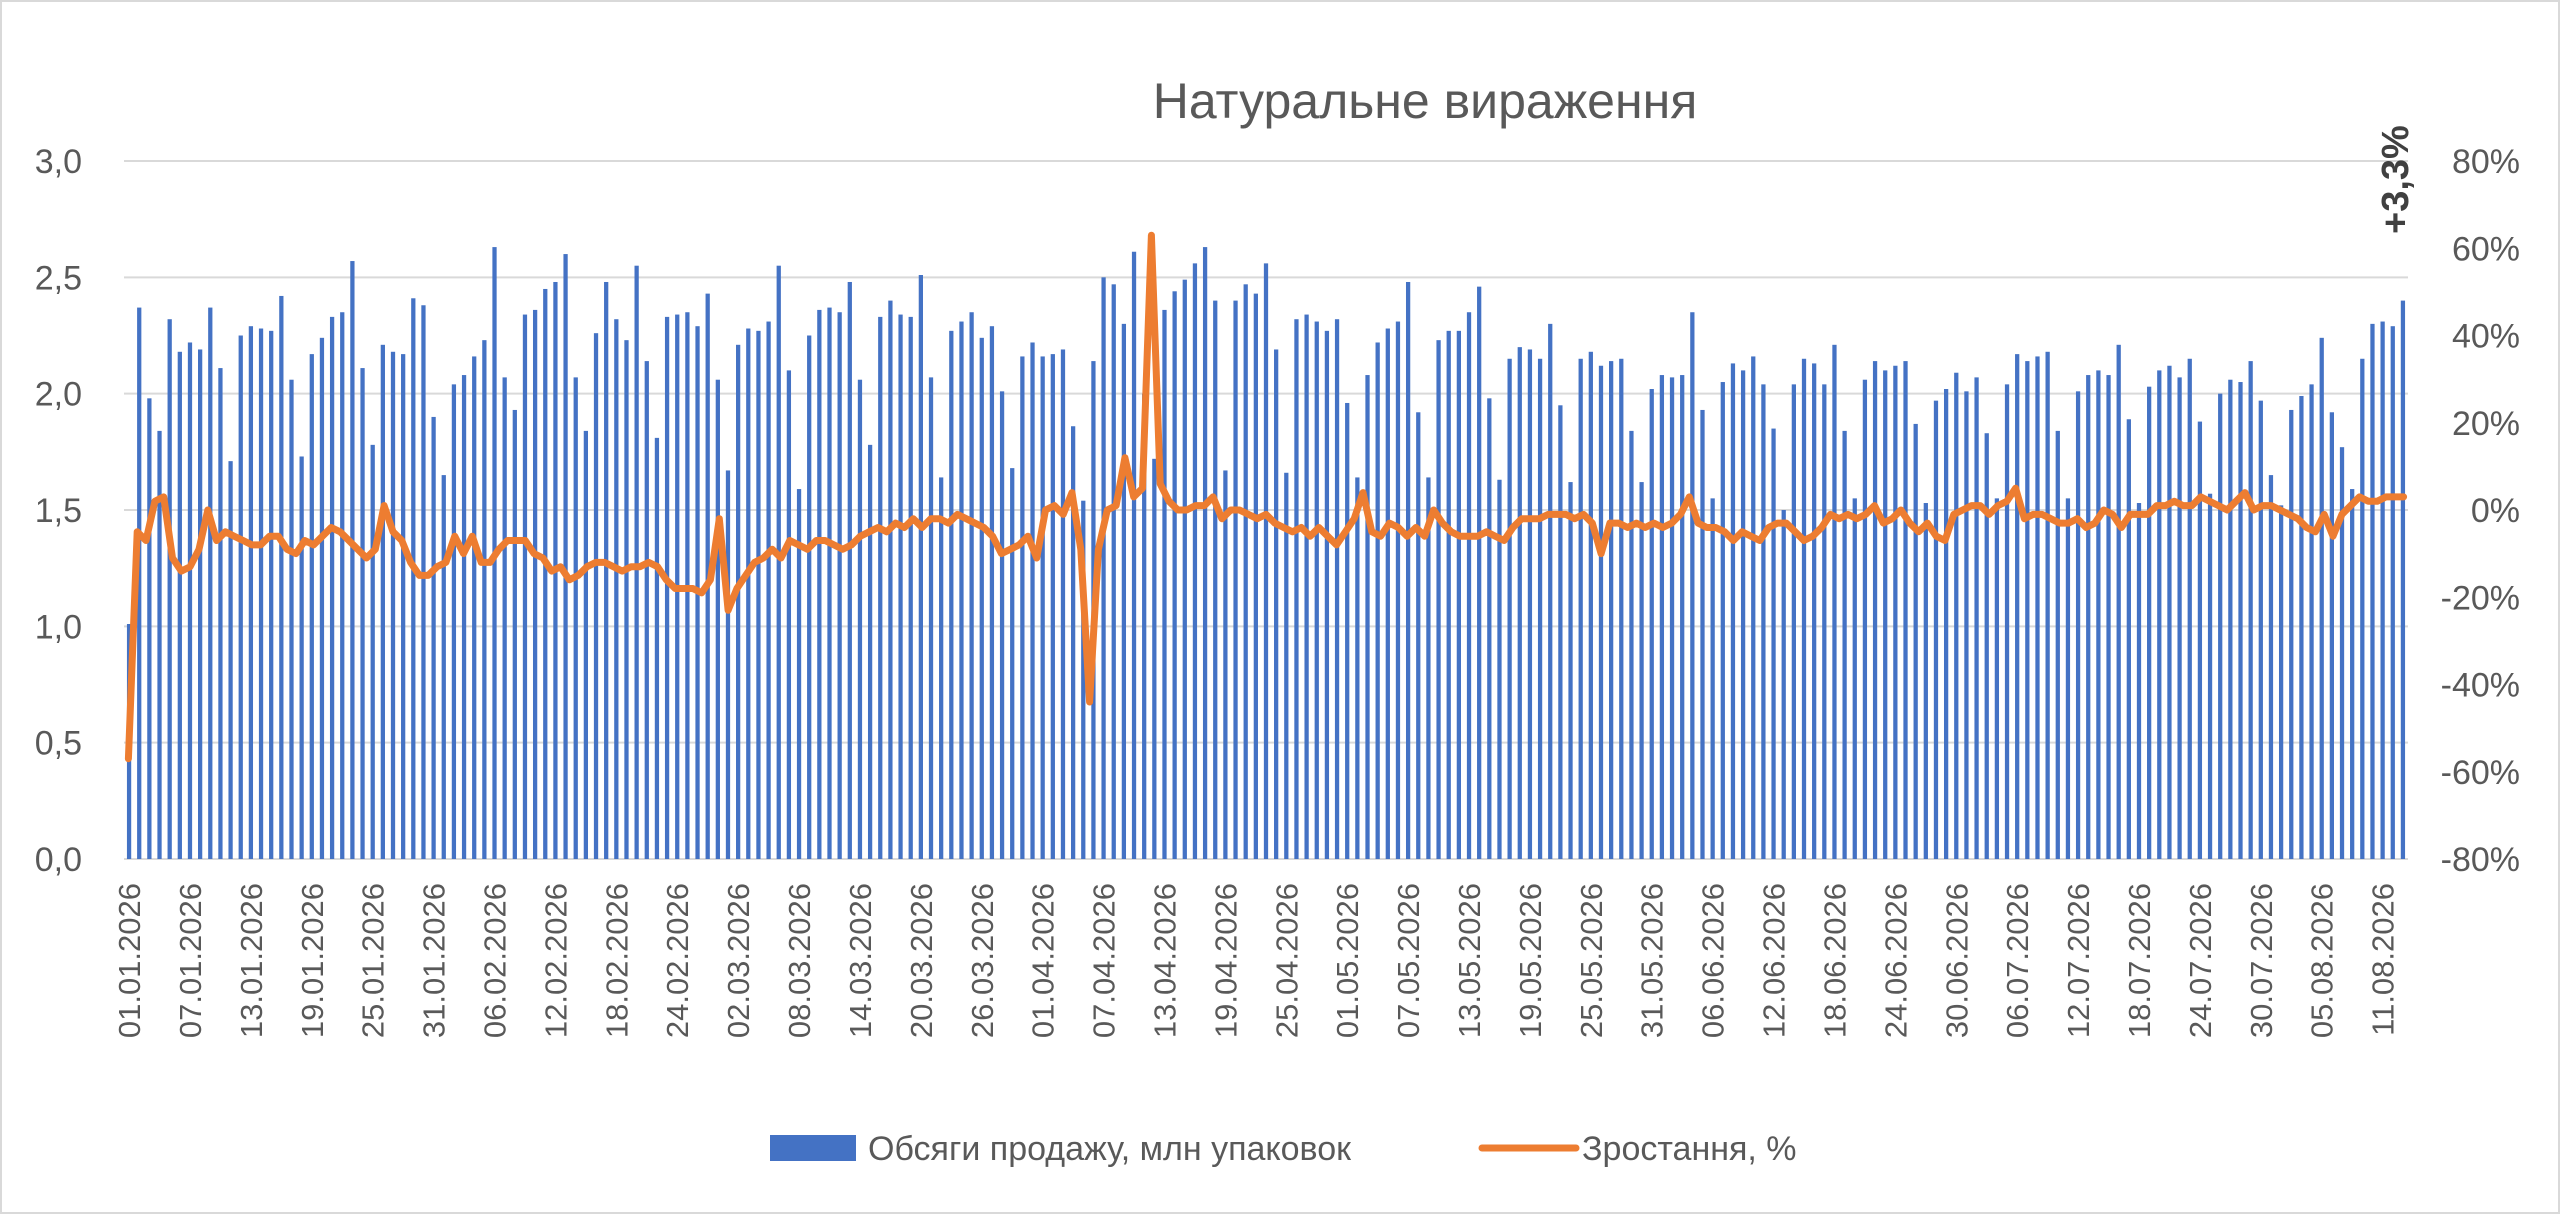 Image resolution: width=2560 pixels, height=1216 pixels. What do you see at coordinates (2322, 960) in the screenshot?
I see `x-tick-label: 05.08.2026` at bounding box center [2322, 960].